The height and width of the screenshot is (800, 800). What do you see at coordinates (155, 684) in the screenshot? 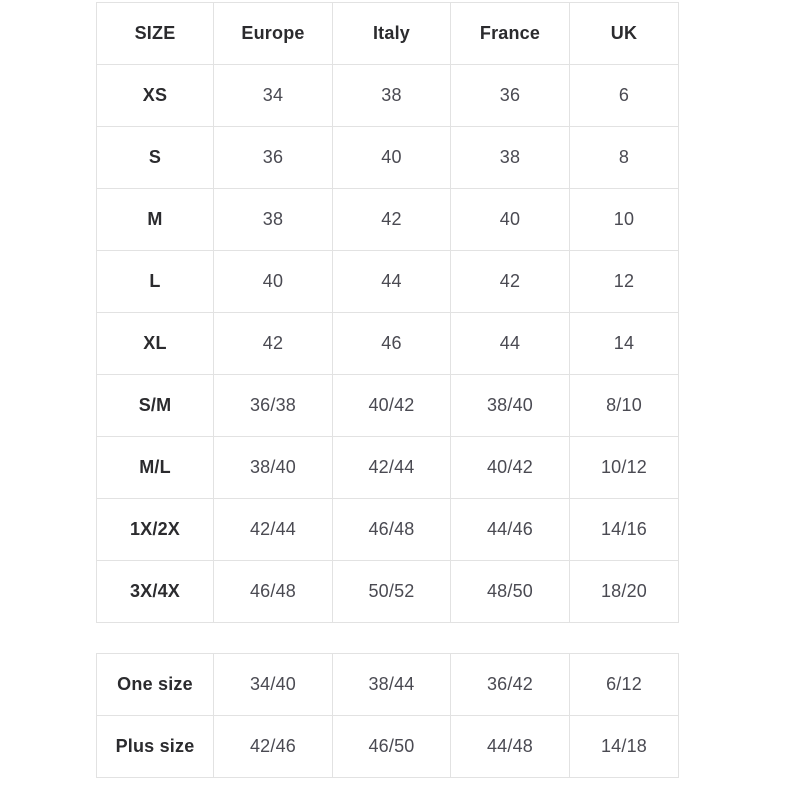
I see `size-label-cell: One size` at bounding box center [155, 684].